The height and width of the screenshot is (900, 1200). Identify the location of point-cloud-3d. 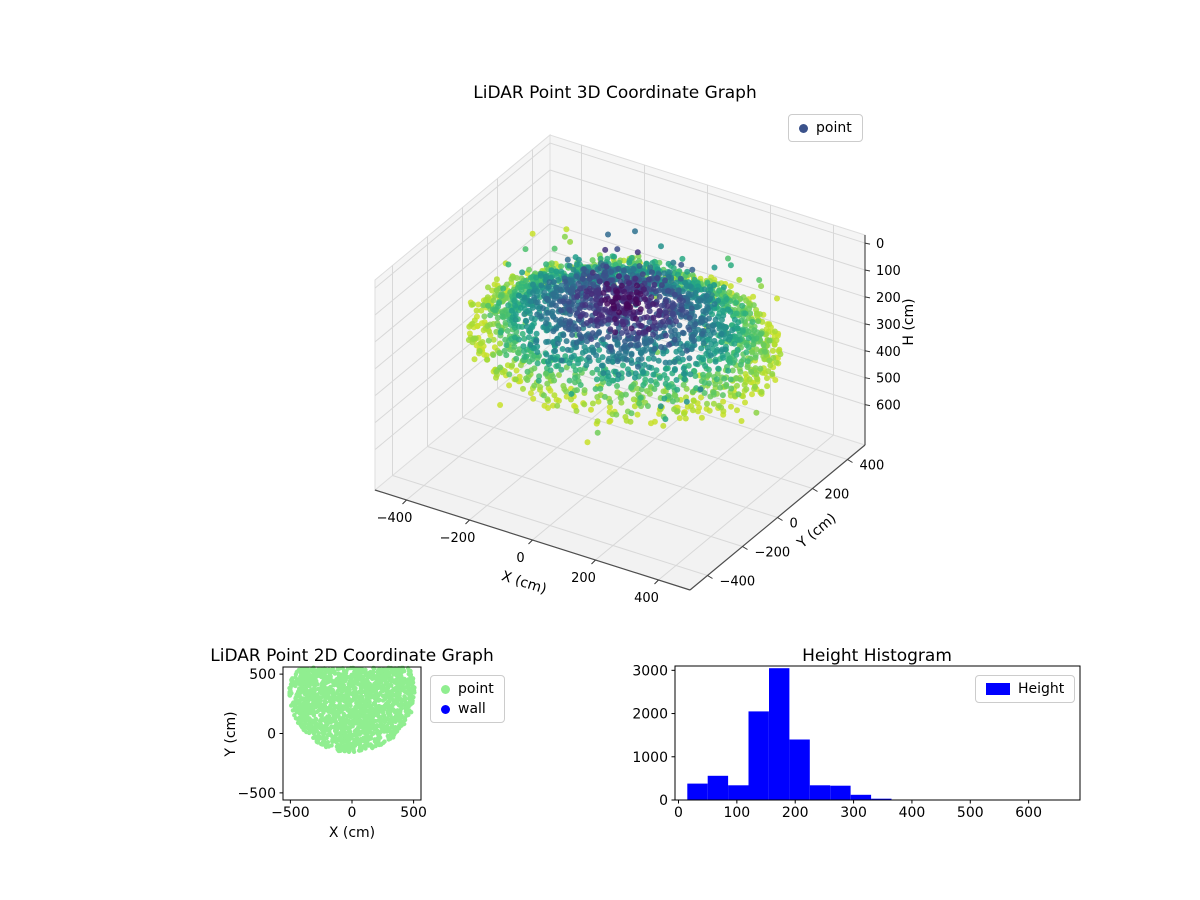
(624, 336).